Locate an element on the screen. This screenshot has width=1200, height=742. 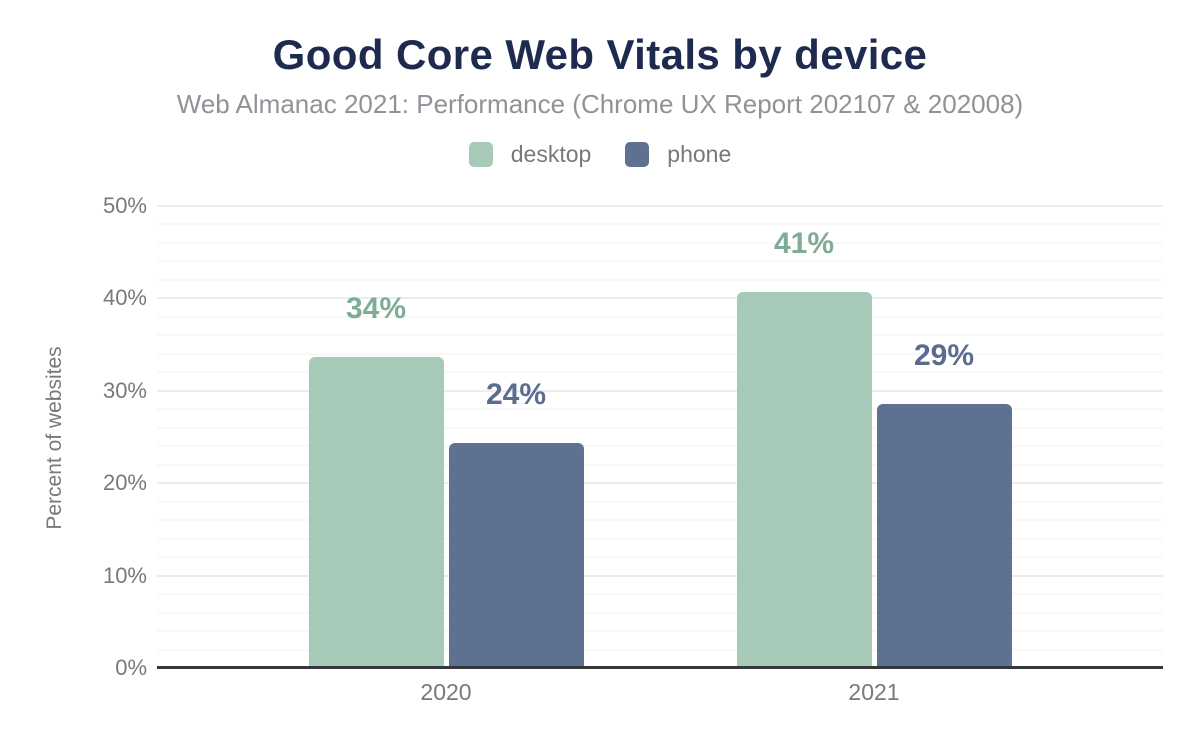
bar-value-label: 24% is located at coordinates (516, 395).